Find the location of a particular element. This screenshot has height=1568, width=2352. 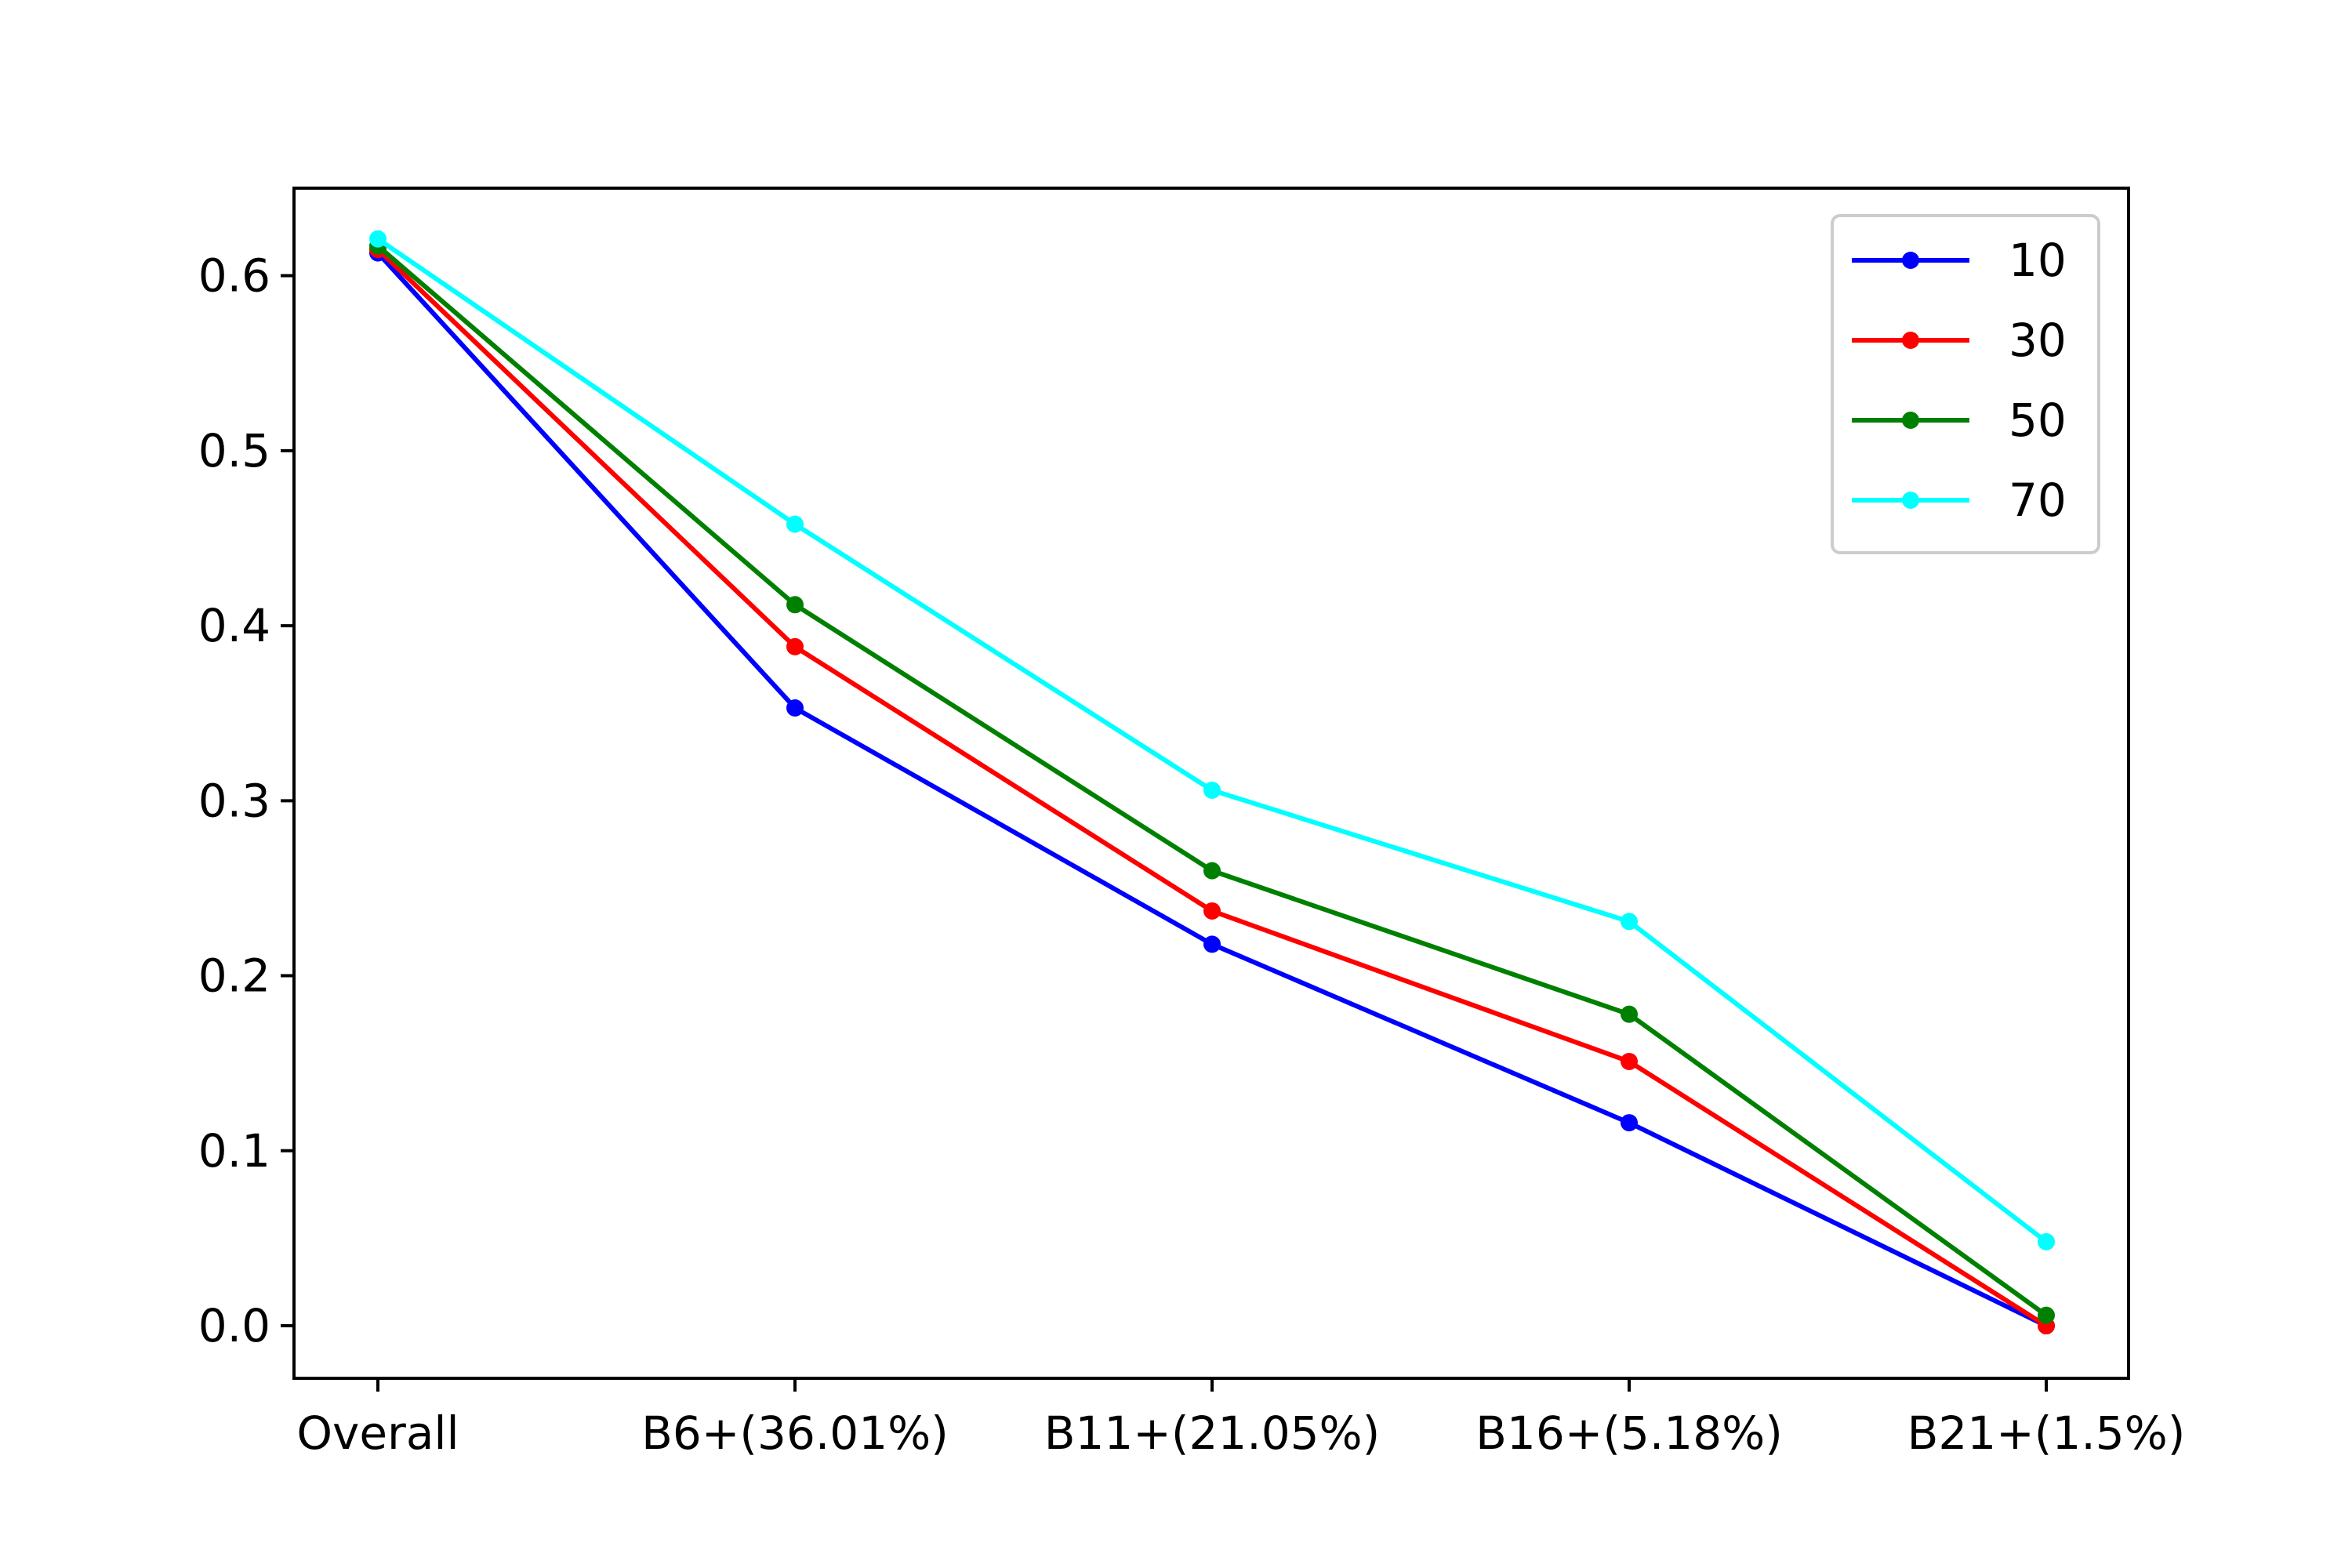

y-tick-label: 0.3 is located at coordinates (234, 800).